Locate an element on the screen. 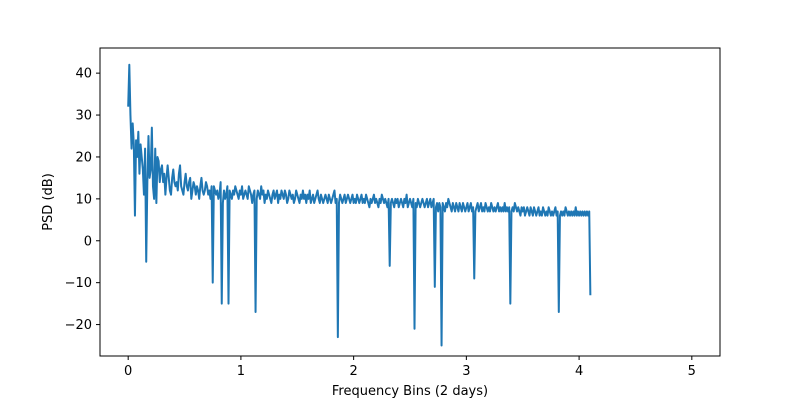  y-tick-label: −10 is located at coordinates (78, 283).